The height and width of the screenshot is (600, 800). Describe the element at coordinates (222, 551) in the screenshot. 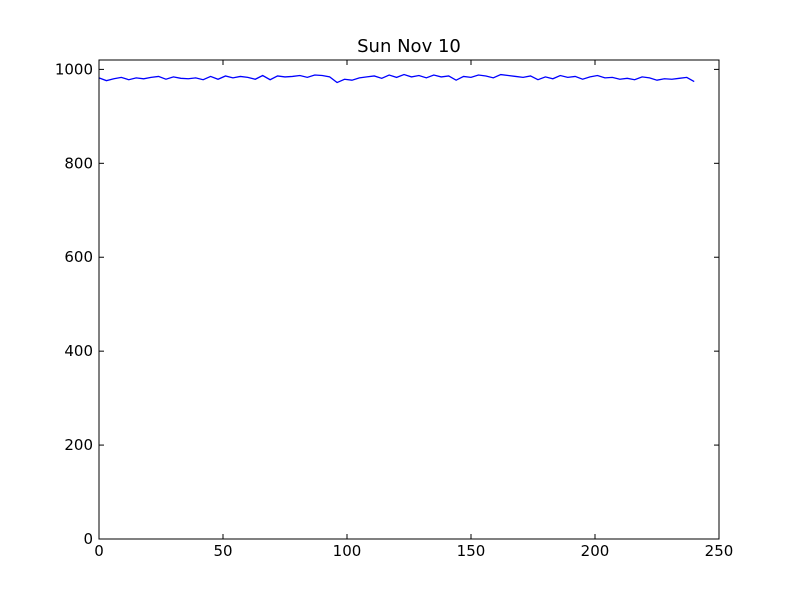

I see `x-tick-label: 50` at that location.